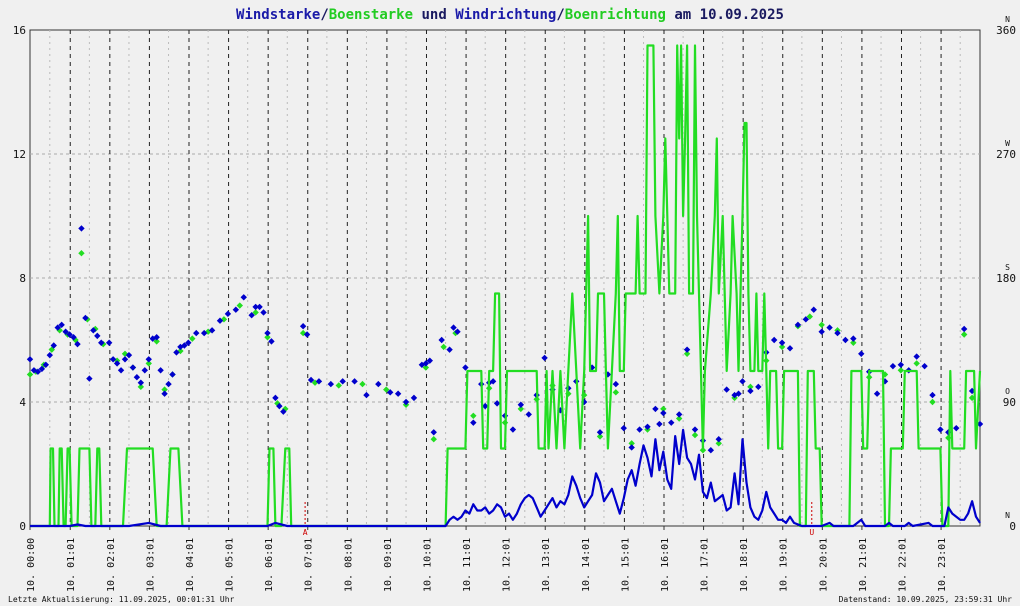 This screenshot has height=606, width=1020. I want to click on x-tick-label: 10. 02:01, so click(111, 565).